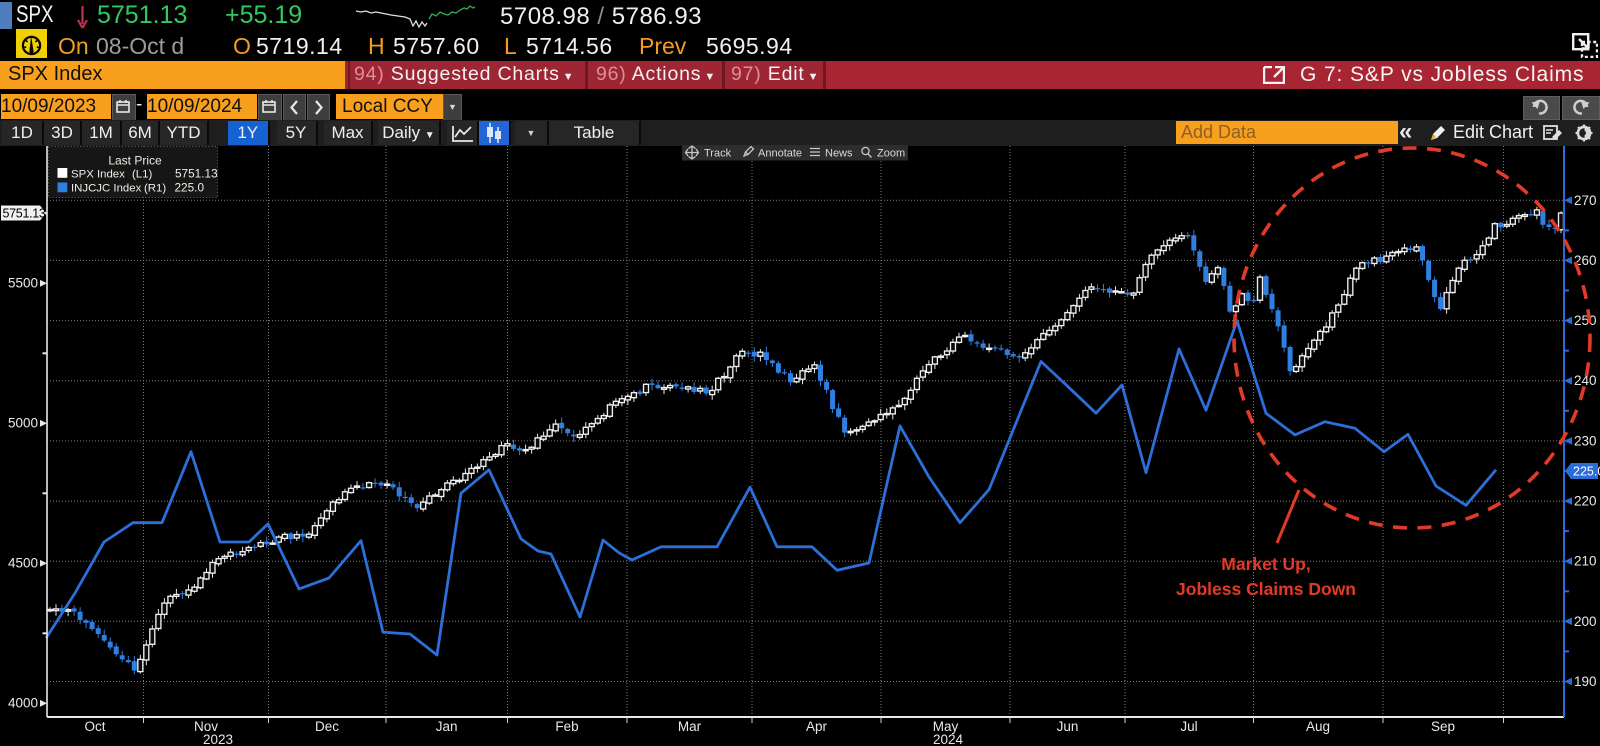 The image size is (1600, 746). I want to click on svg-text: 5500, so click(23, 283).